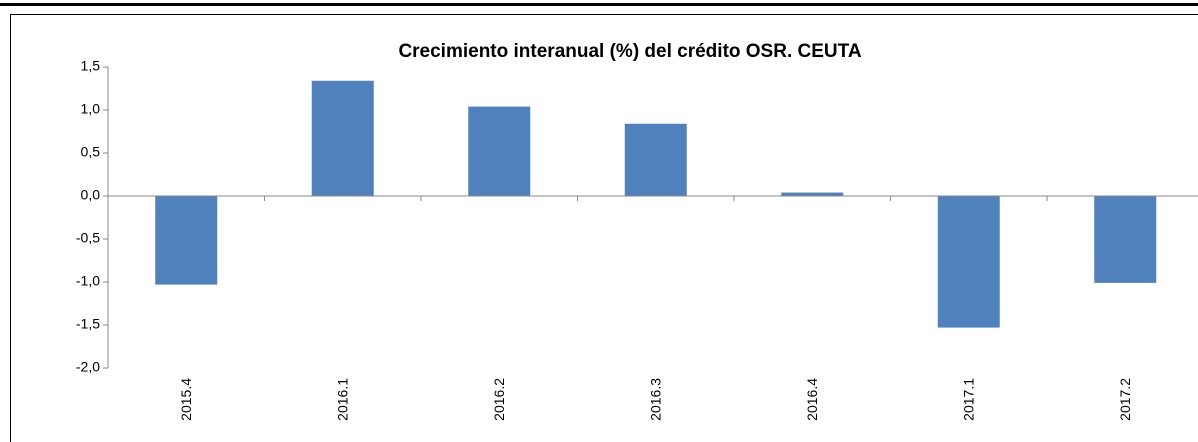 This screenshot has width=1198, height=442. Describe the element at coordinates (88, 281) in the screenshot. I see `y-tick-label: -1,0` at that location.